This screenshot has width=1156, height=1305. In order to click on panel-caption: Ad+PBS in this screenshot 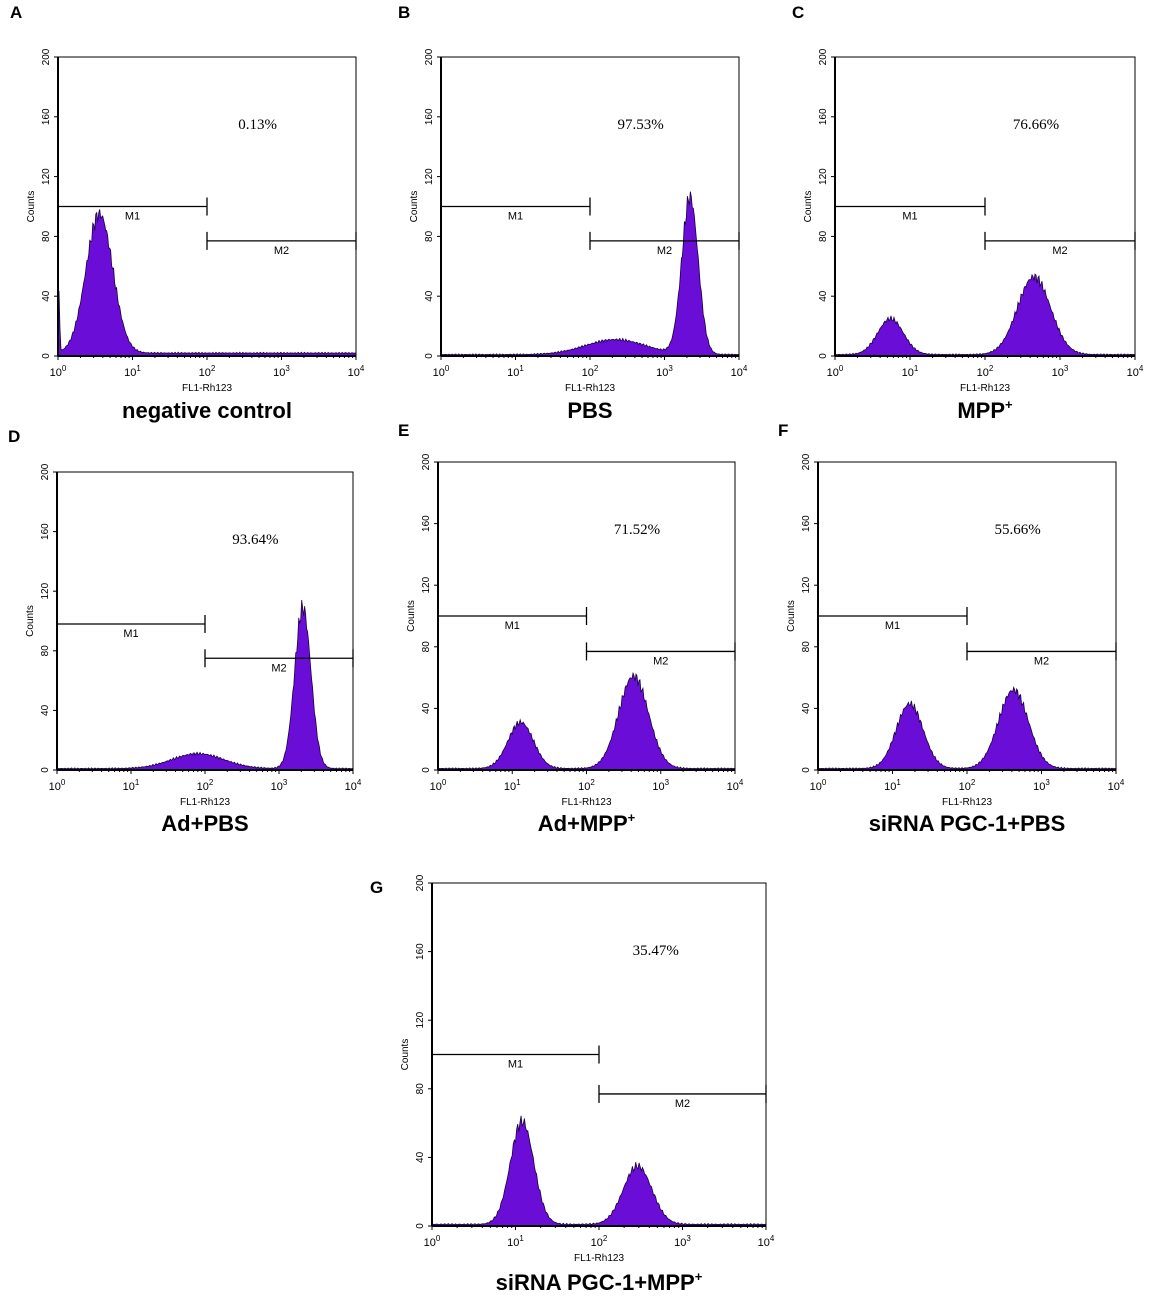, I will do `click(204, 823)`.